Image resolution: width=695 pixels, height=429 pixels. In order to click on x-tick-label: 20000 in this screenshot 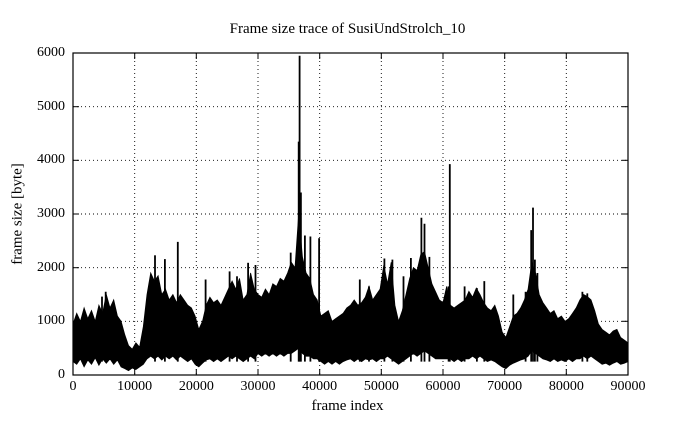, I will do `click(196, 386)`.